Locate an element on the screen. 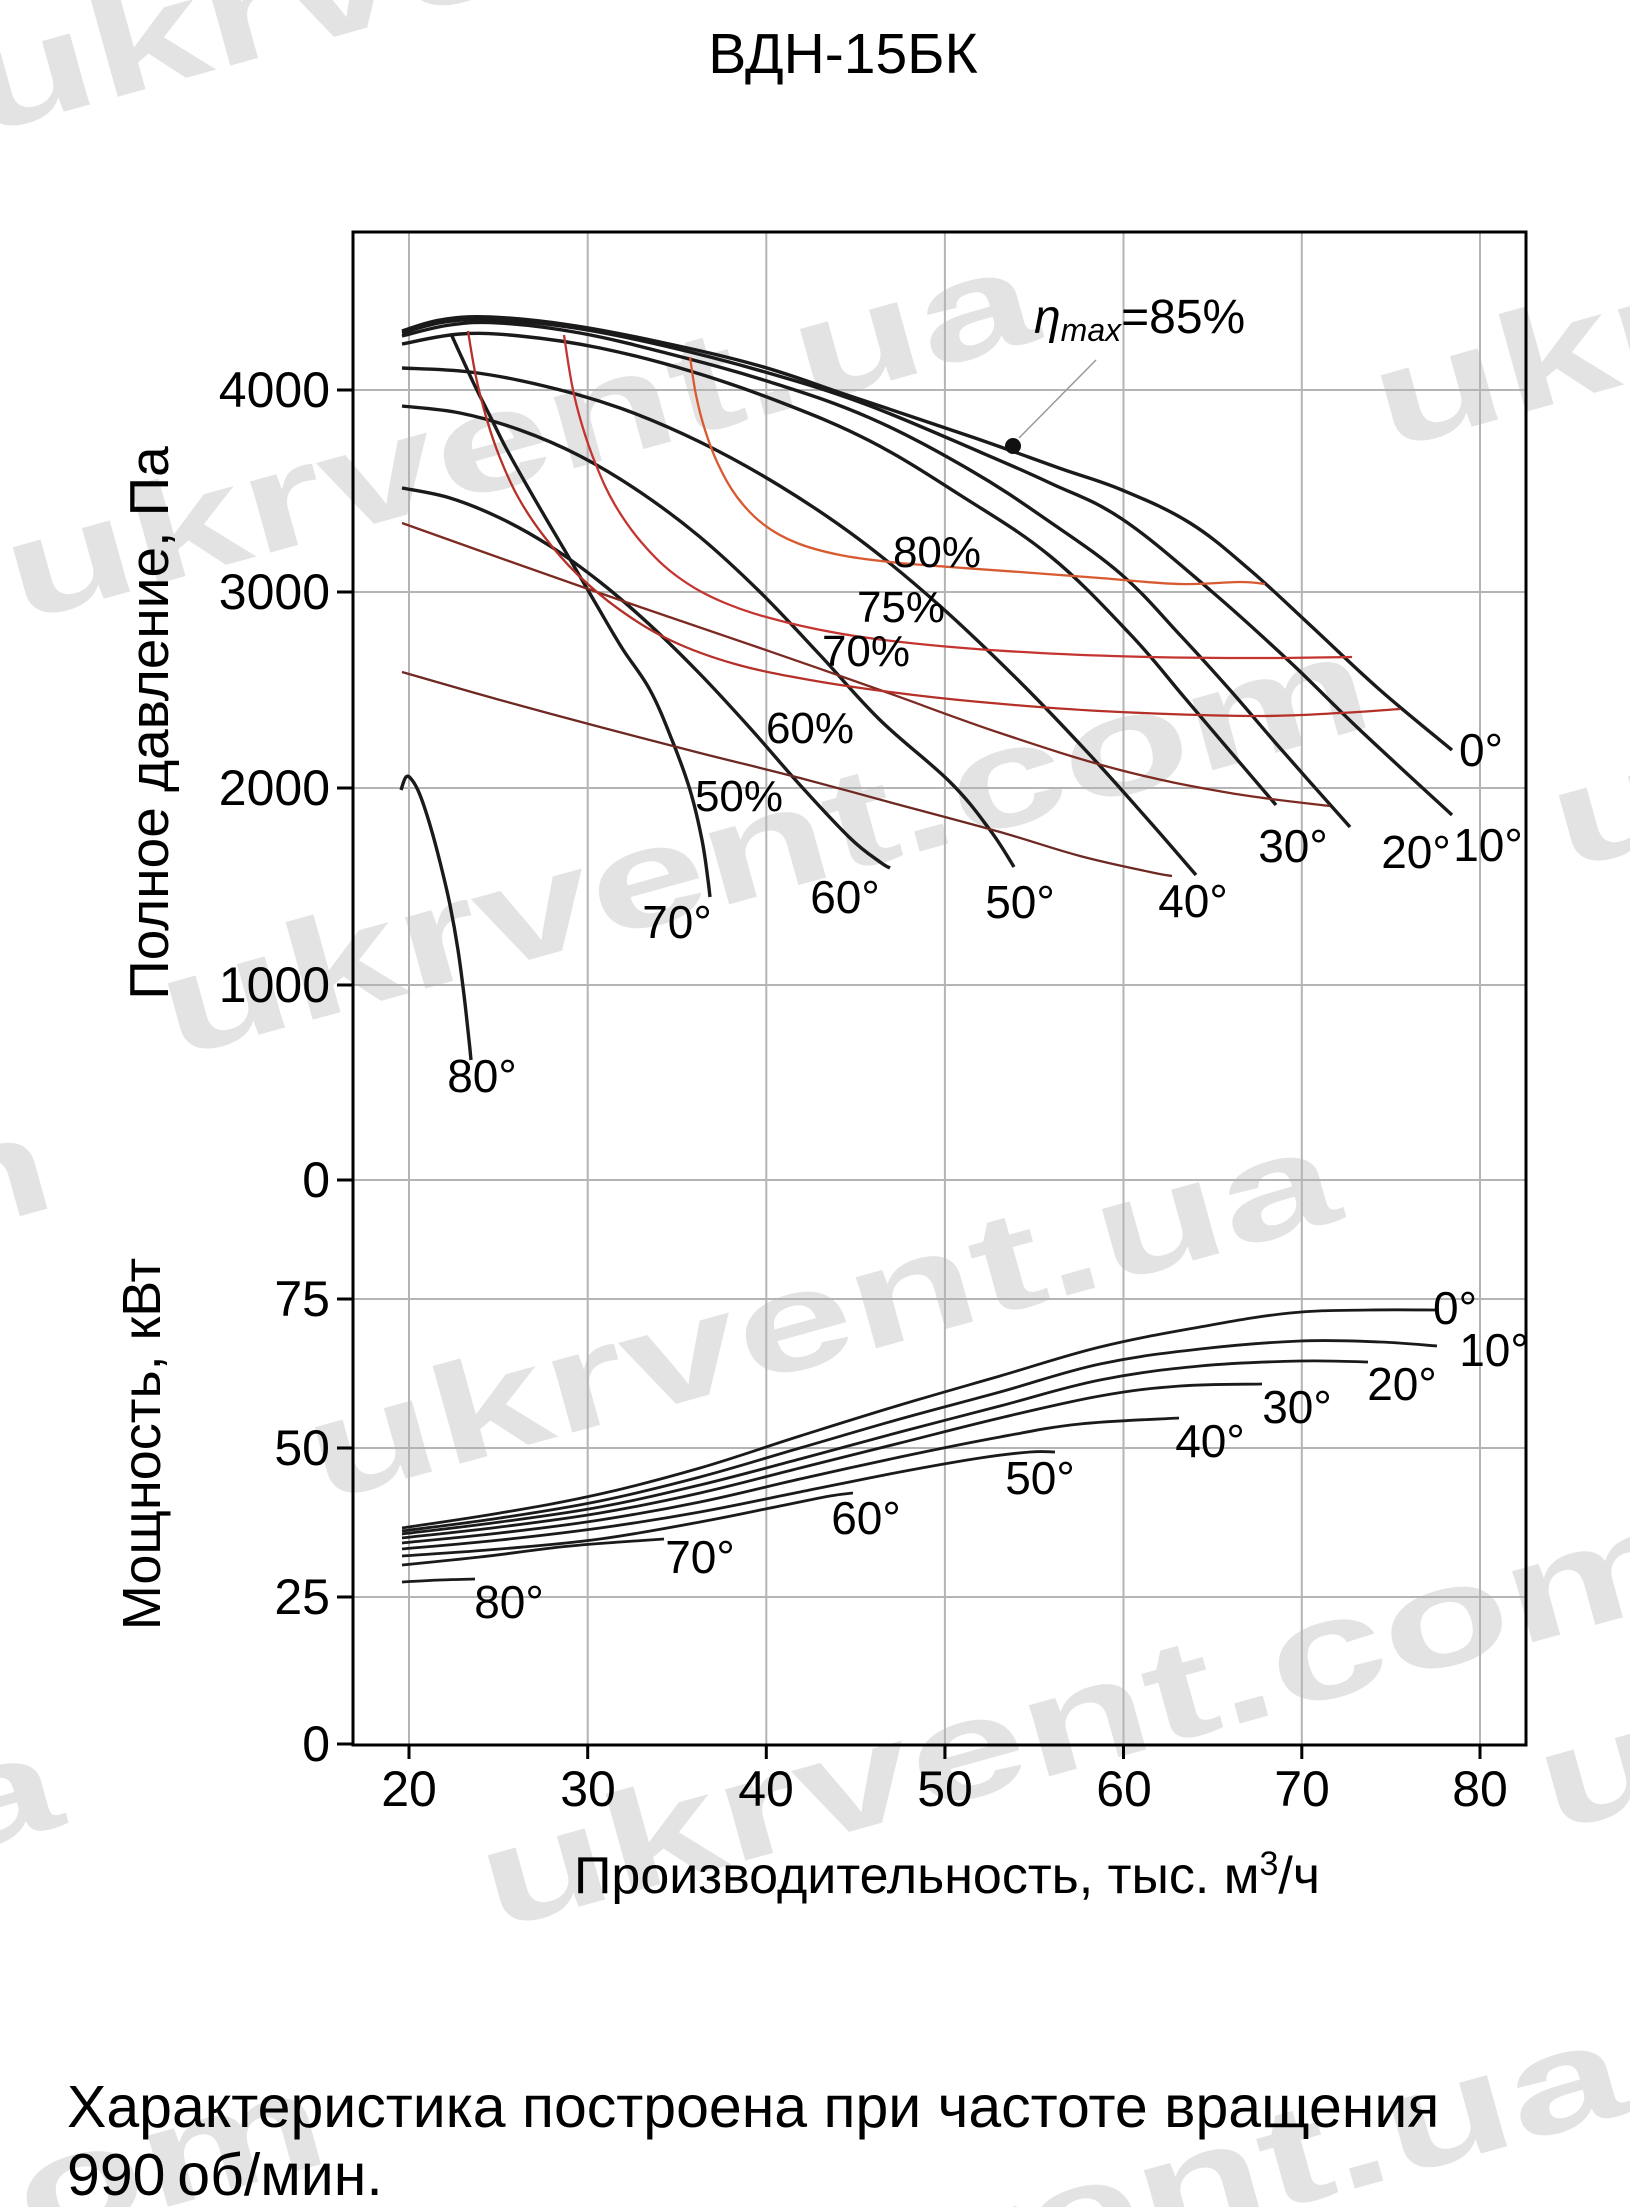  svg-text: ВДН-15БК is located at coordinates (843, 54).